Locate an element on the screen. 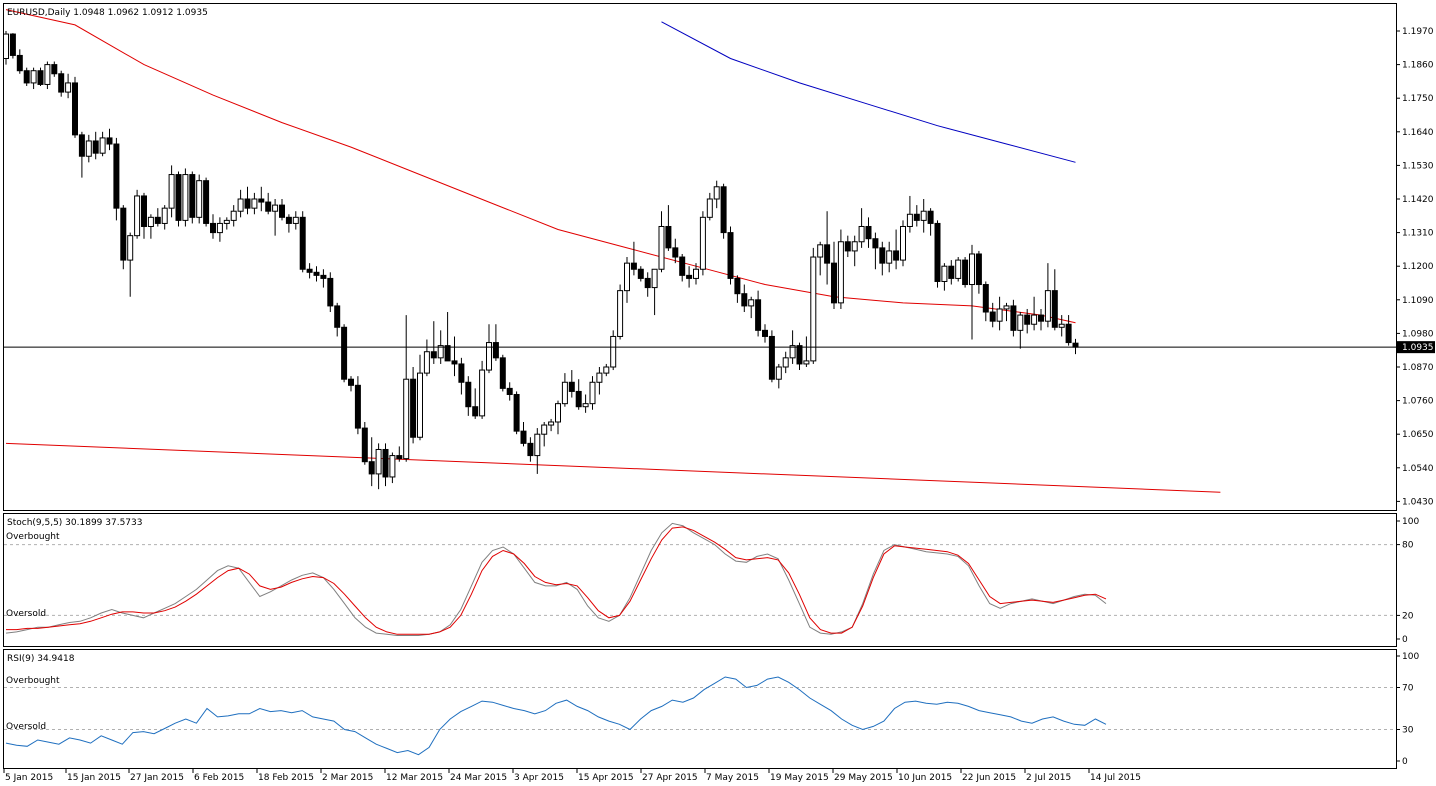 The width and height of the screenshot is (1436, 786). price-tick-label: 1.1970 is located at coordinates (1418, 32).